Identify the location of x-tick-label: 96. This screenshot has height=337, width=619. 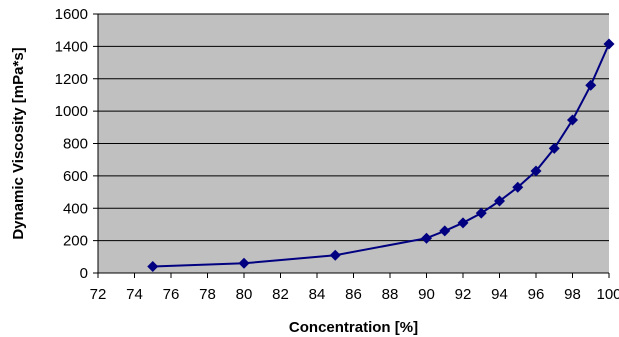
(536, 294).